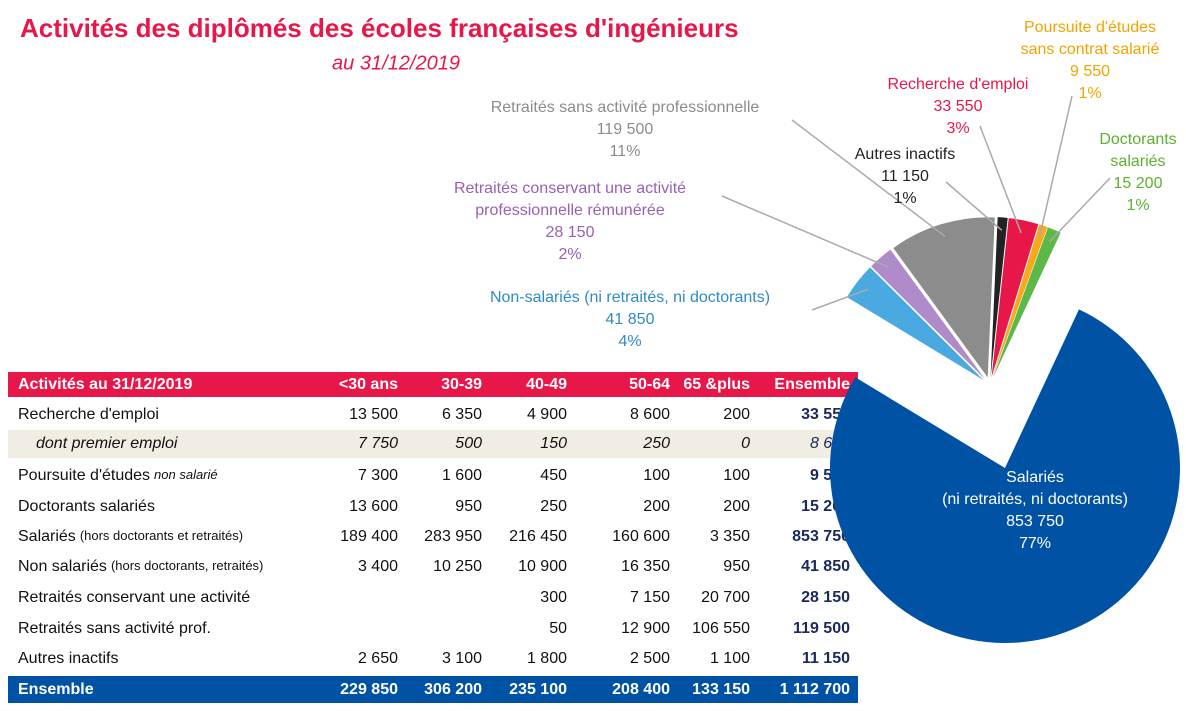  What do you see at coordinates (186, 474) in the screenshot?
I see `row-label-note: non salarié` at bounding box center [186, 474].